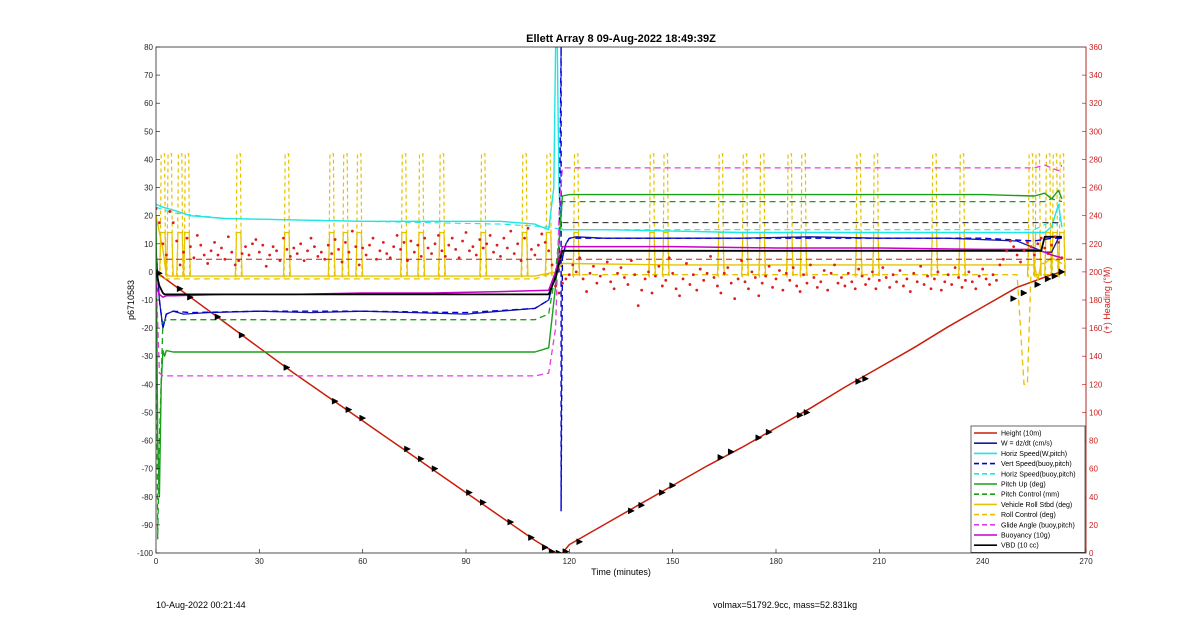 The height and width of the screenshot is (622, 1200). Describe the element at coordinates (1096, 356) in the screenshot. I see `y-right-tick-label: 140` at that location.